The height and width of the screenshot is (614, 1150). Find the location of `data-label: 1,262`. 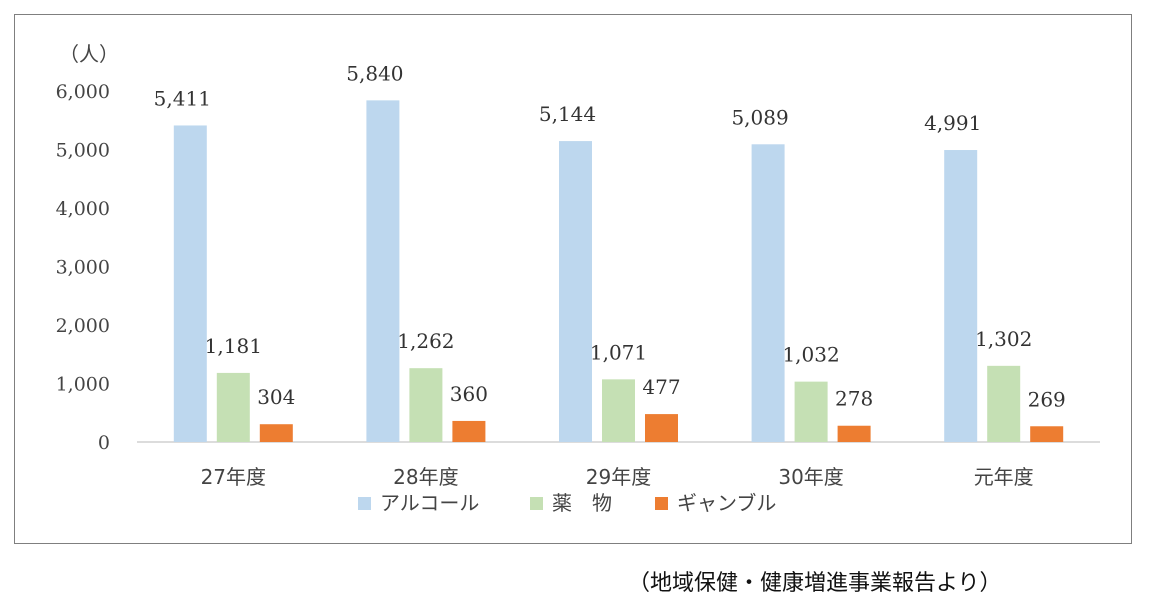

data-label: 1,262 is located at coordinates (425, 341).